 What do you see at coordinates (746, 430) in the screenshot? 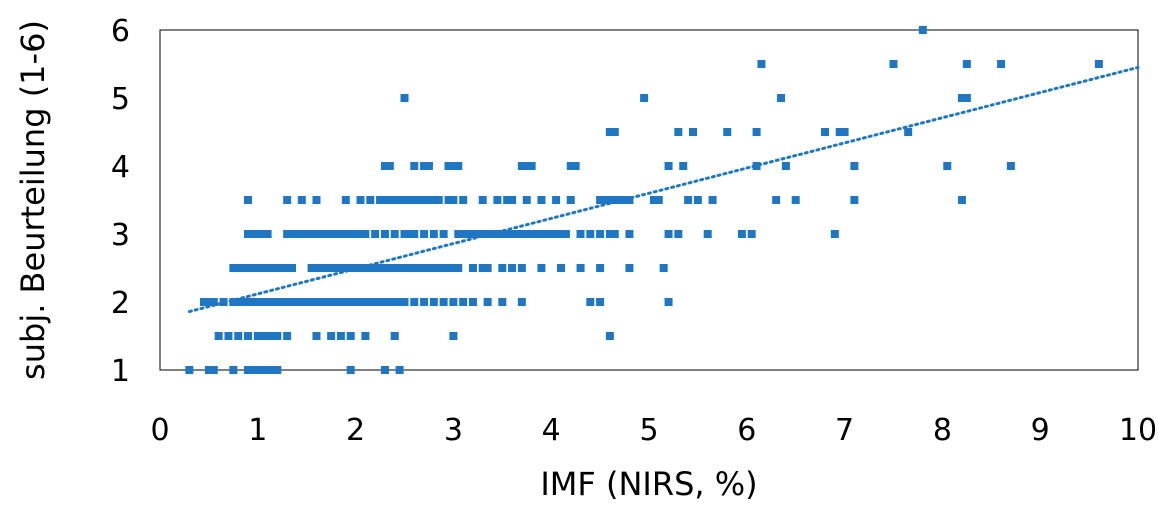
I see `x-tick-label: 6` at bounding box center [746, 430].